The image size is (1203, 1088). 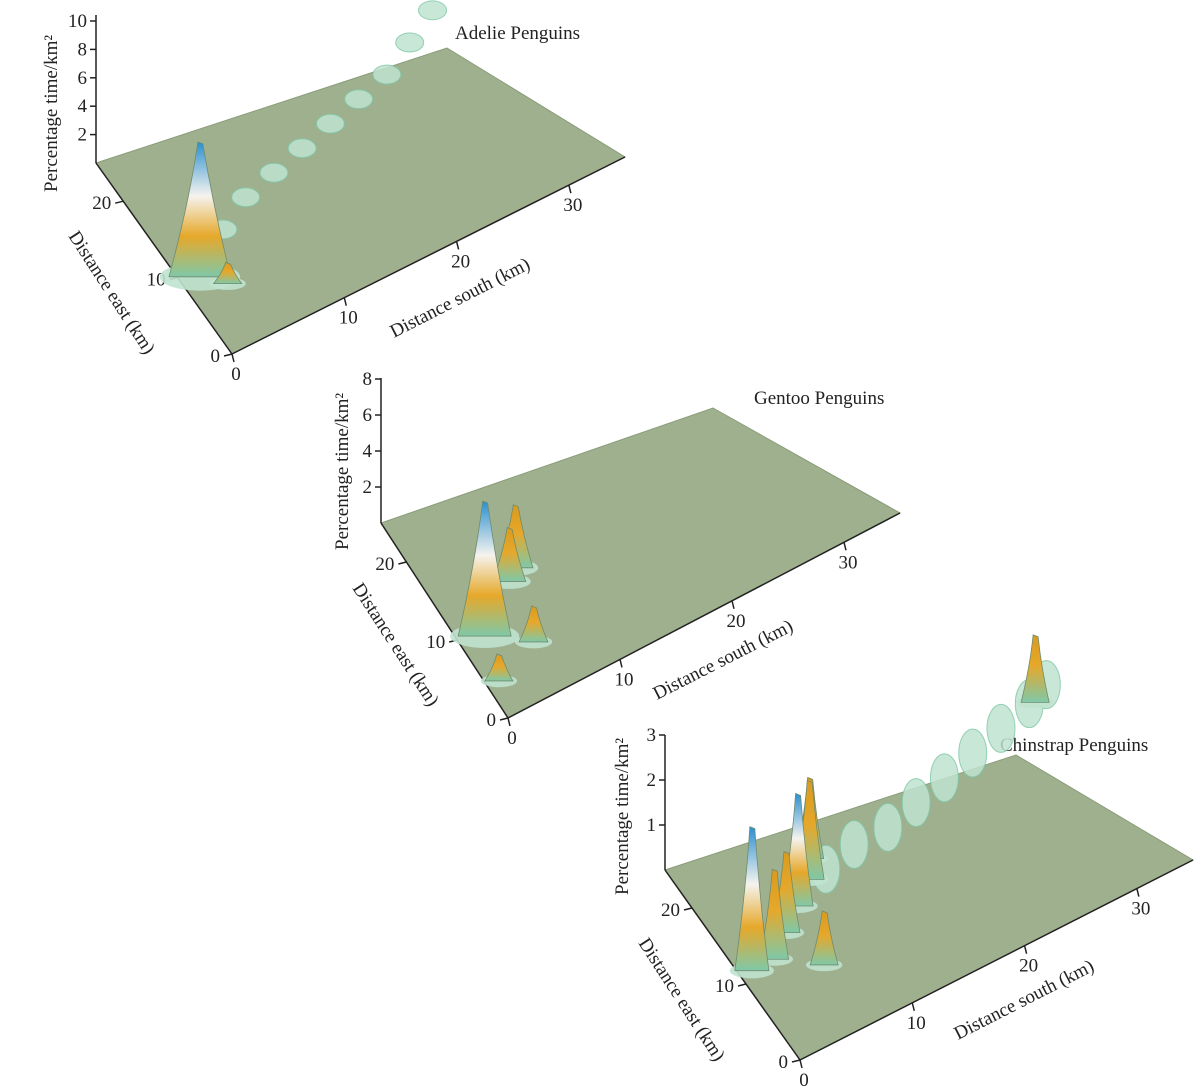 What do you see at coordinates (368, 451) in the screenshot?
I see `gentoo-z-tick-label: 4` at bounding box center [368, 451].